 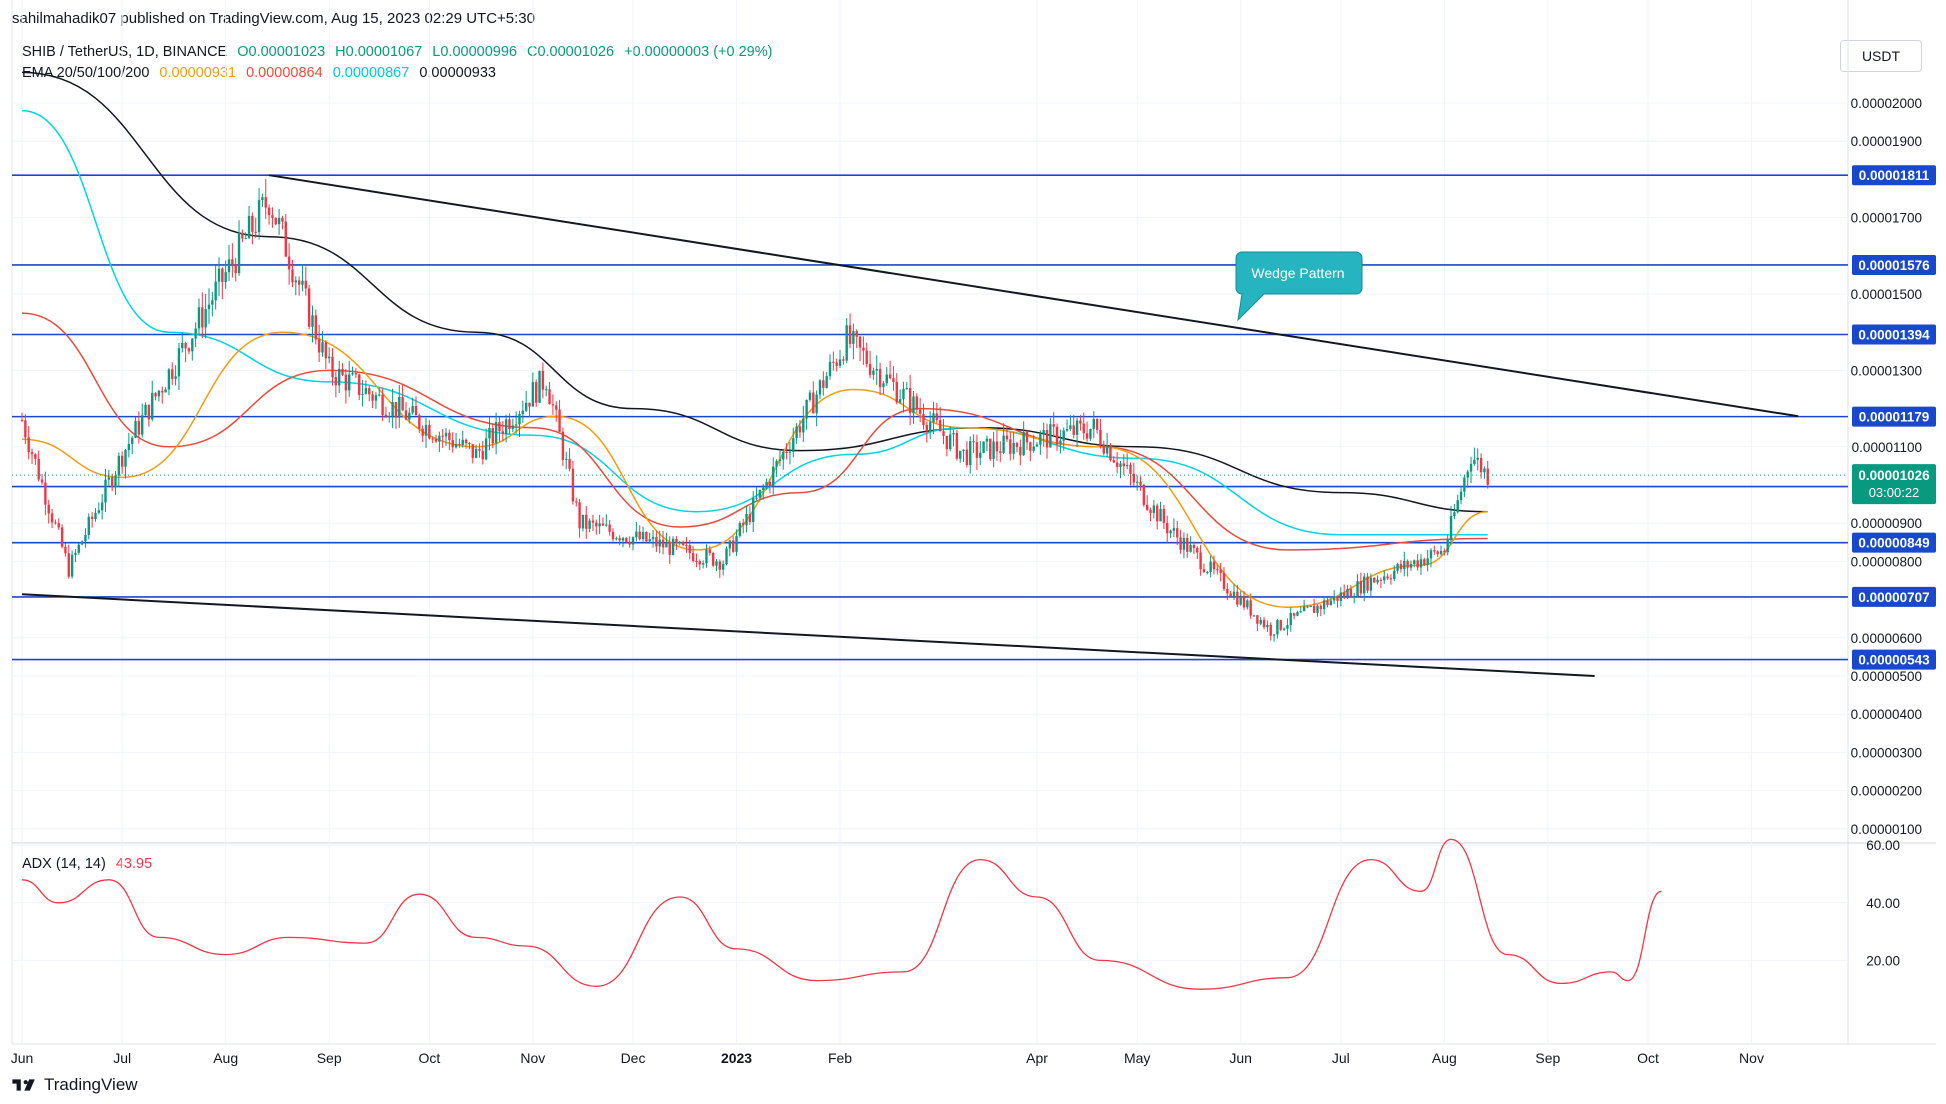 I want to click on symbol-label: SHIB / TetherUS, 1D, BINANCE, so click(x=125, y=52).